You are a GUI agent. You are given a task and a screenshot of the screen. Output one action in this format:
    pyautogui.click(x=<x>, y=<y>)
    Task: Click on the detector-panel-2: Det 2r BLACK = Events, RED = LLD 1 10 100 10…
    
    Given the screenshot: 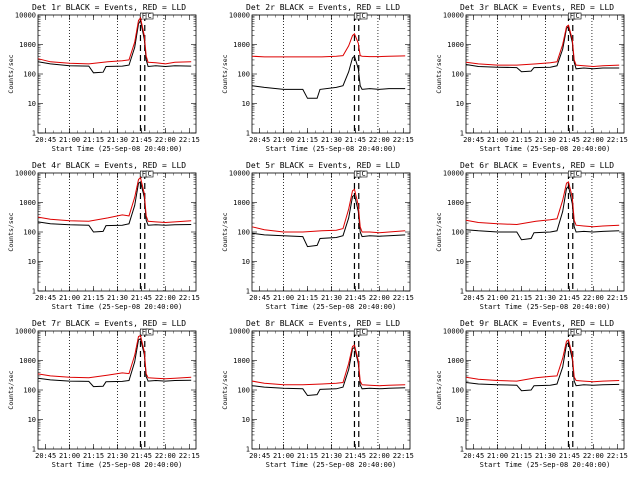 What is the action you would take?
    pyautogui.click(x=317, y=78)
    